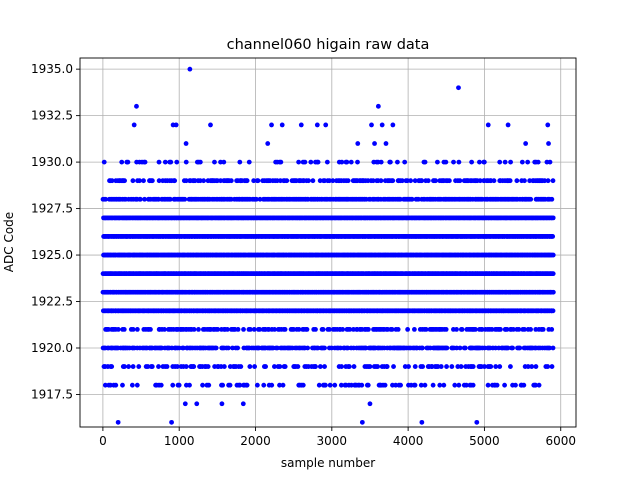  I want to click on x-tick-label: 2000, so click(255, 441).